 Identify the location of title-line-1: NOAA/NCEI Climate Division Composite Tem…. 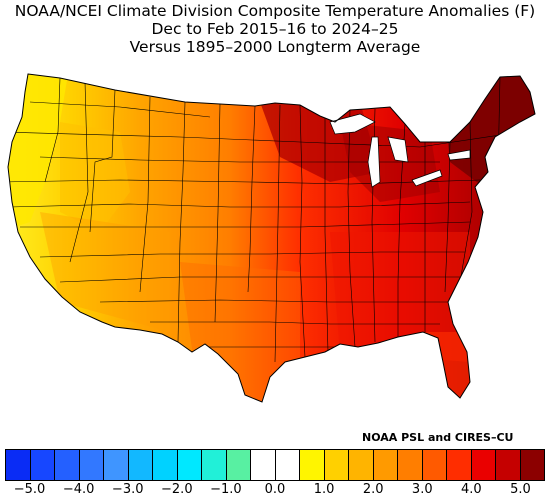
(275, 11).